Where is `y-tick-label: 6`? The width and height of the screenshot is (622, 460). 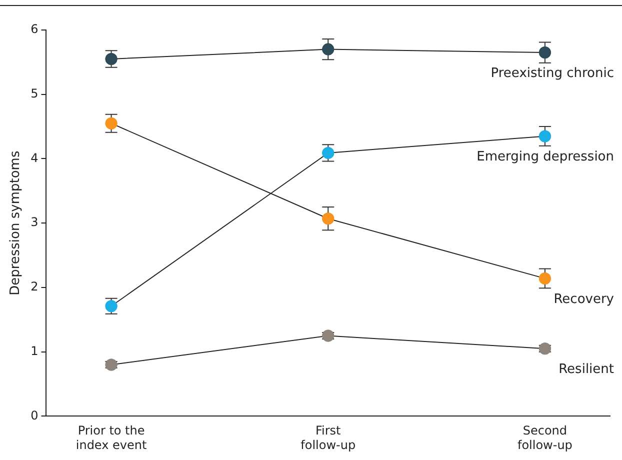
y-tick-label: 6 is located at coordinates (34, 29).